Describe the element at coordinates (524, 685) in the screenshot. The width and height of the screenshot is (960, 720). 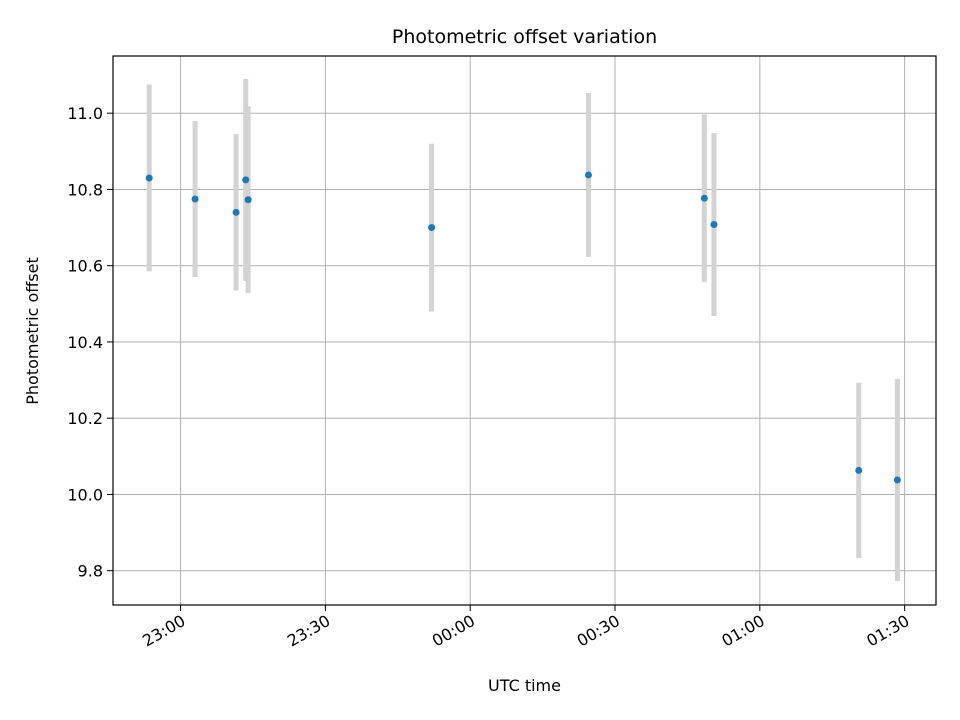
I see `x-axis-label: UTC time` at that location.